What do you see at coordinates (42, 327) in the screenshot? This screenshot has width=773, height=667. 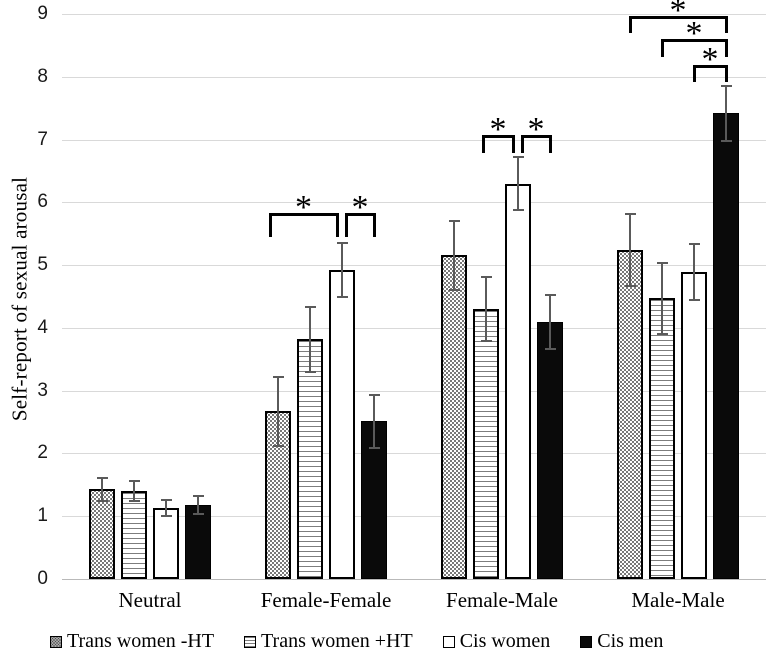 I see `y-tick-label: 4` at bounding box center [42, 327].